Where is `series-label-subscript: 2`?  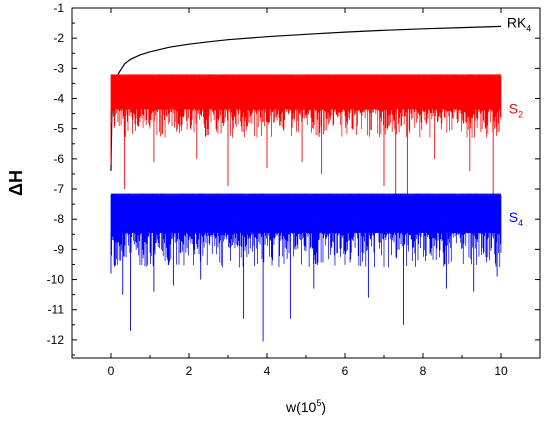
series-label-subscript: 2 is located at coordinates (520, 115).